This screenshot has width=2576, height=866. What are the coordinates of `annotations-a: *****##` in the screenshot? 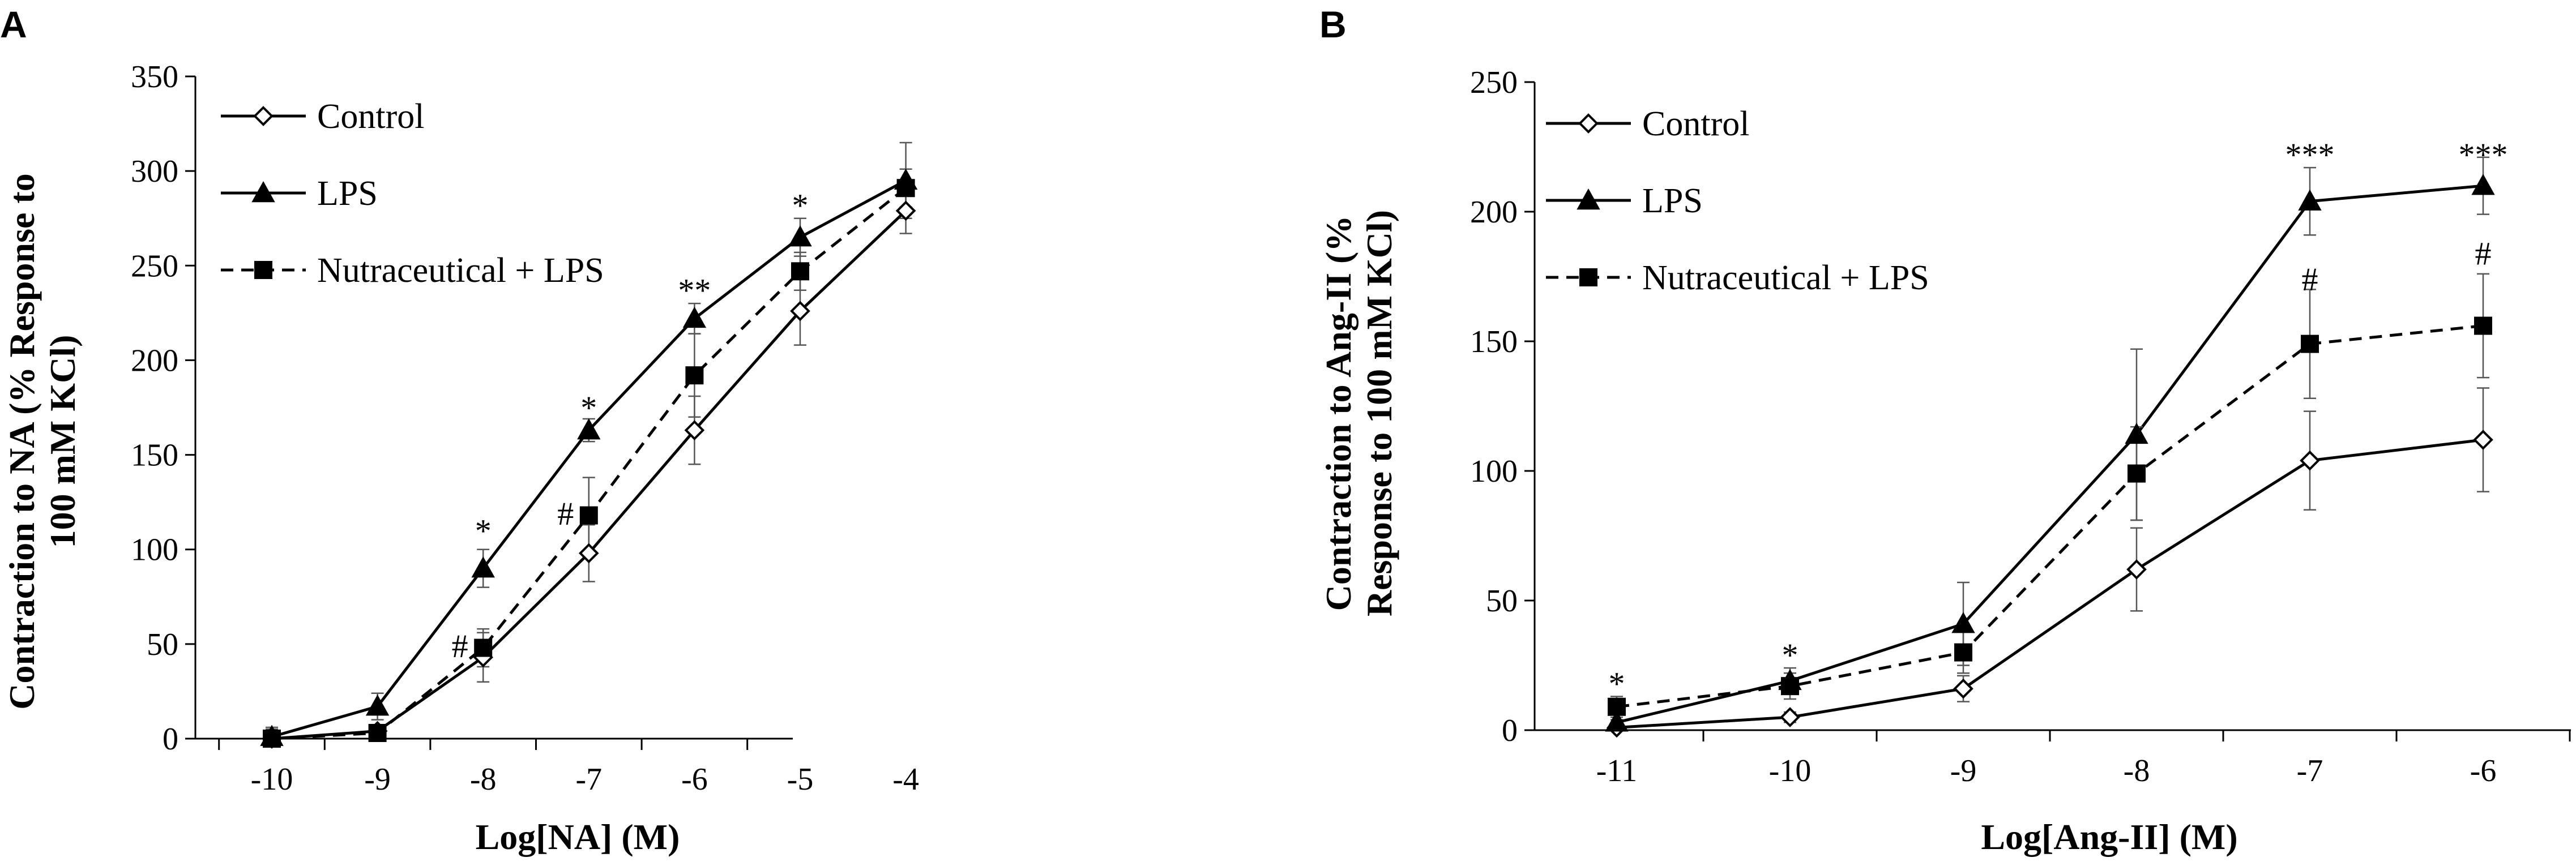 It's located at (630, 425).